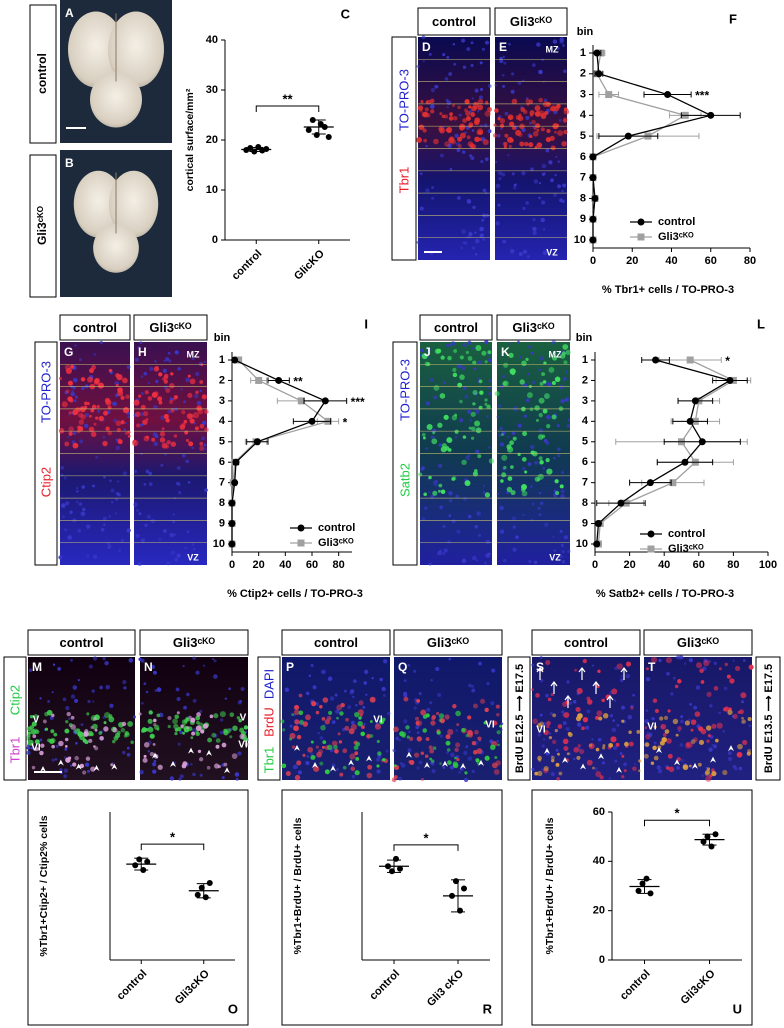 Image resolution: width=784 pixels, height=1028 pixels. Describe the element at coordinates (632, 261) in the screenshot. I see `x-tick-label: 20` at that location.